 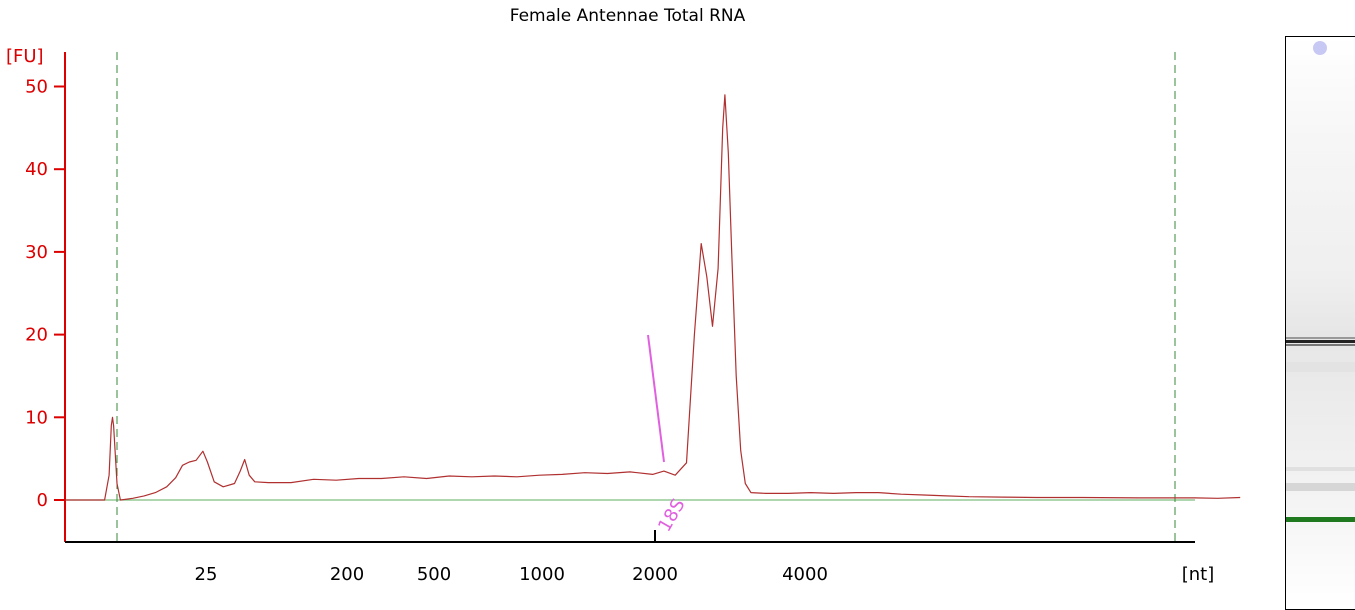 What do you see at coordinates (36, 417) in the screenshot?
I see `y-tick-label: 10` at bounding box center [36, 417].